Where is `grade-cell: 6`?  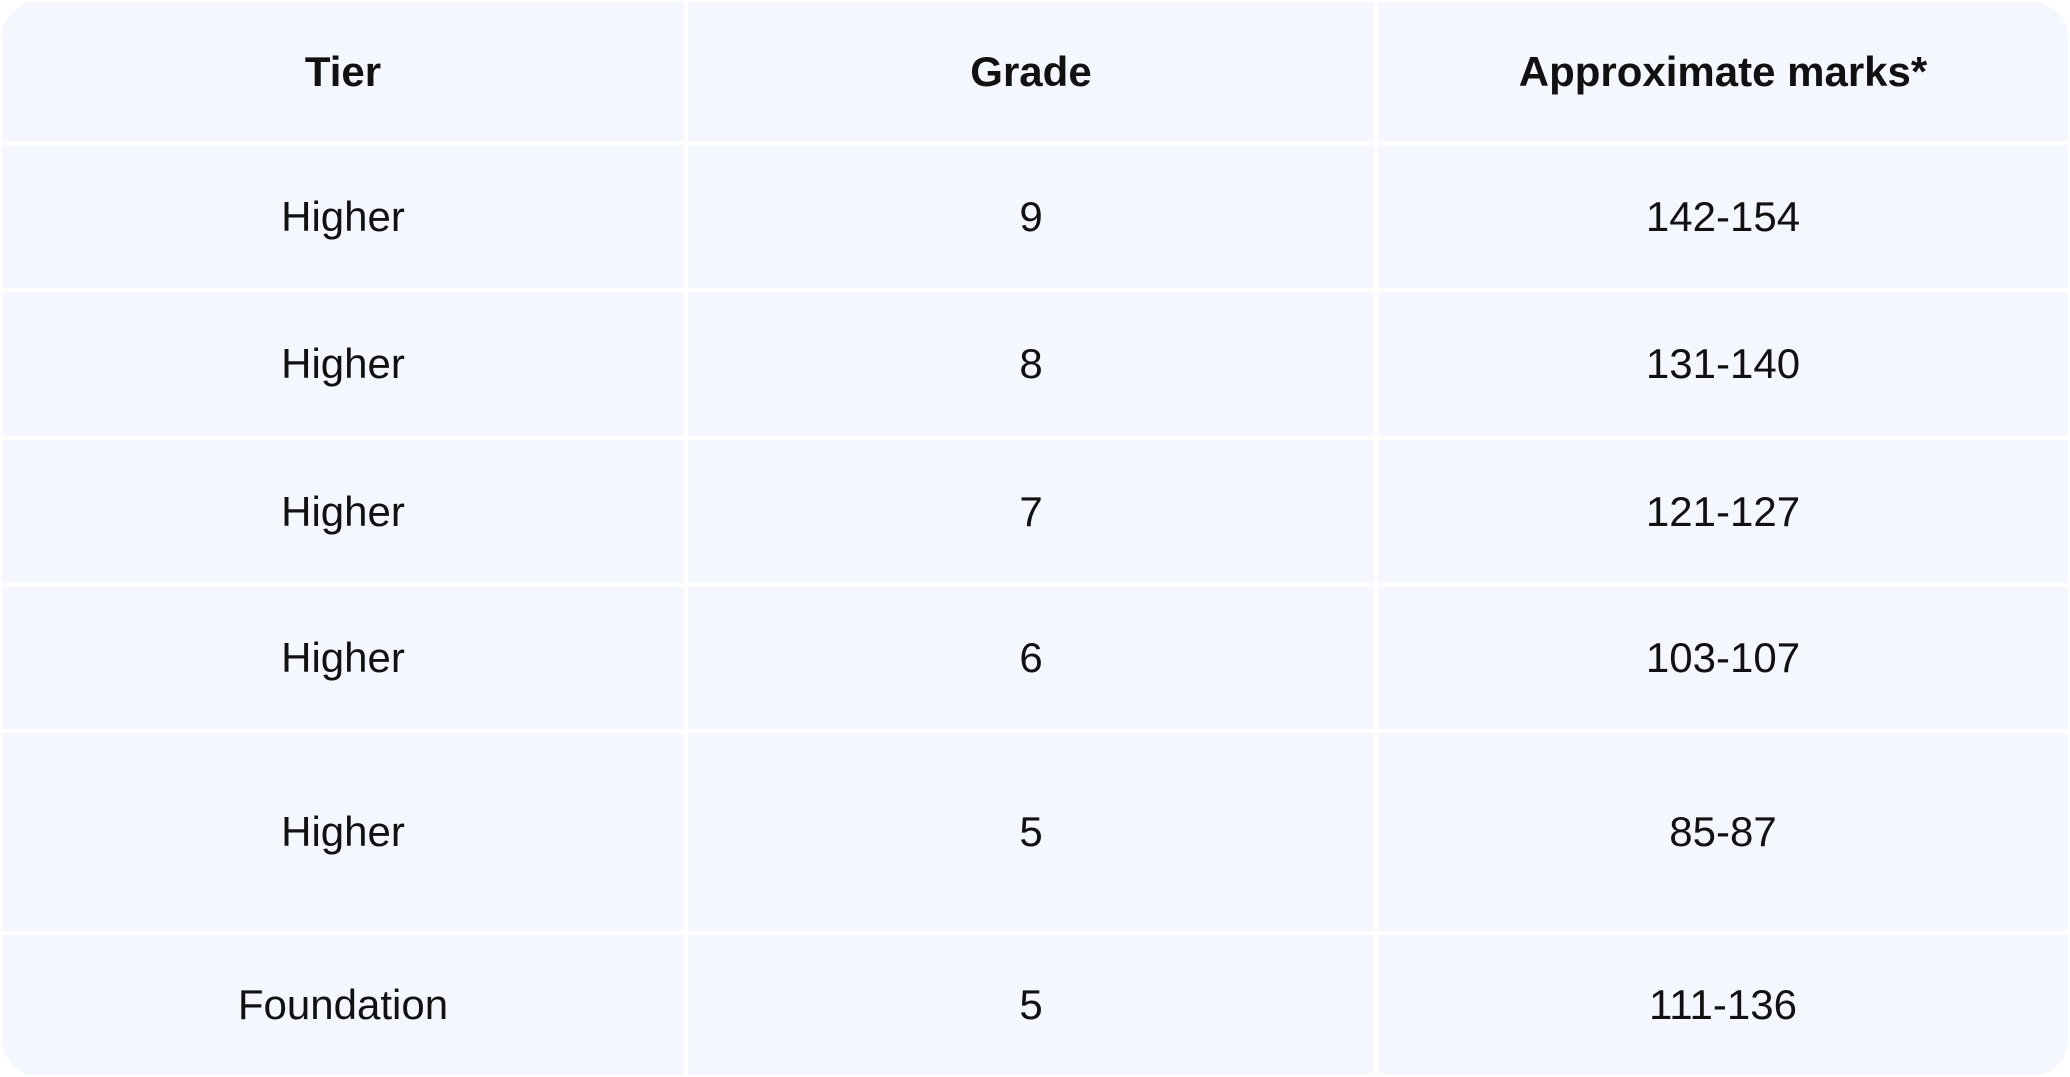
grade-cell: 6 is located at coordinates (1031, 658).